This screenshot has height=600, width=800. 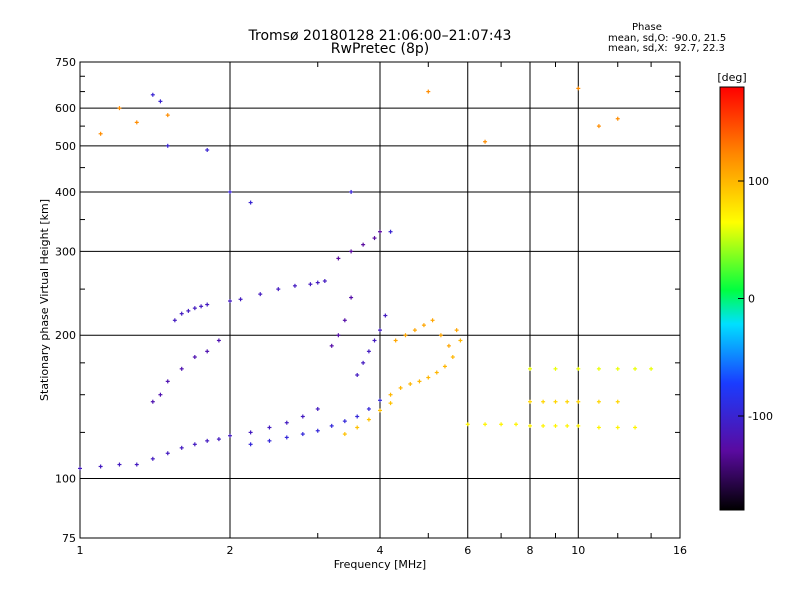 What do you see at coordinates (751, 299) in the screenshot?
I see `colorbar-tick-label: 0` at bounding box center [751, 299].